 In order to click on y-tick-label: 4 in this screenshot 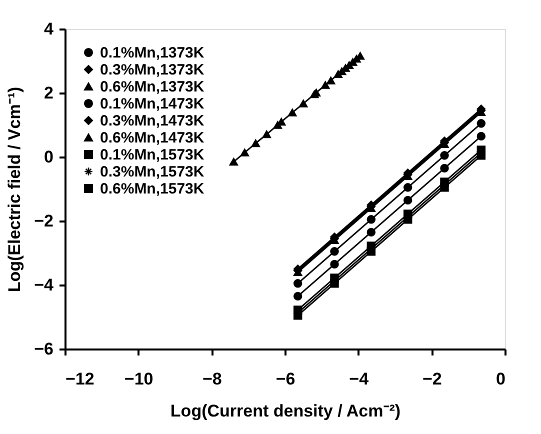, I will do `click(49, 29)`.